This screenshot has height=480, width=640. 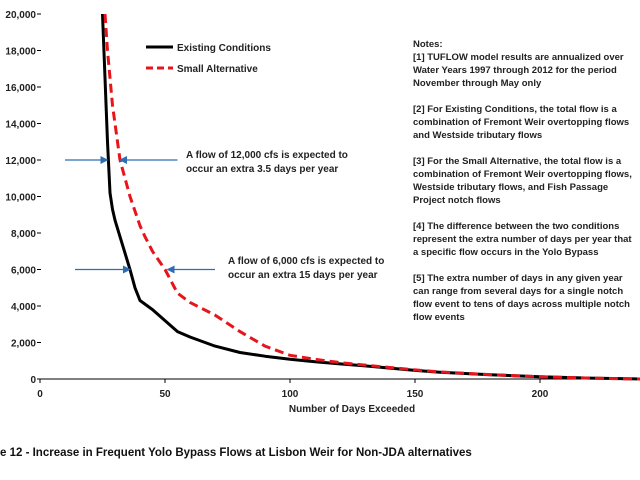 What do you see at coordinates (208, 59) in the screenshot?
I see `legend: Existing Conditions Small Alternative` at bounding box center [208, 59].